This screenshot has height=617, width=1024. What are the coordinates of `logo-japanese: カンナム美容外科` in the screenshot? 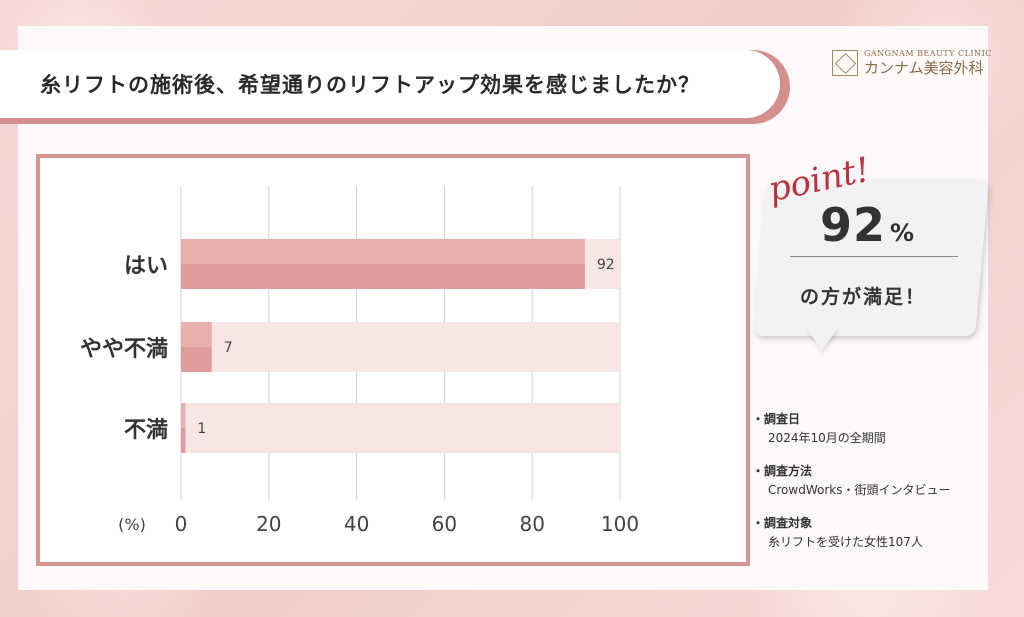 It's located at (924, 68).